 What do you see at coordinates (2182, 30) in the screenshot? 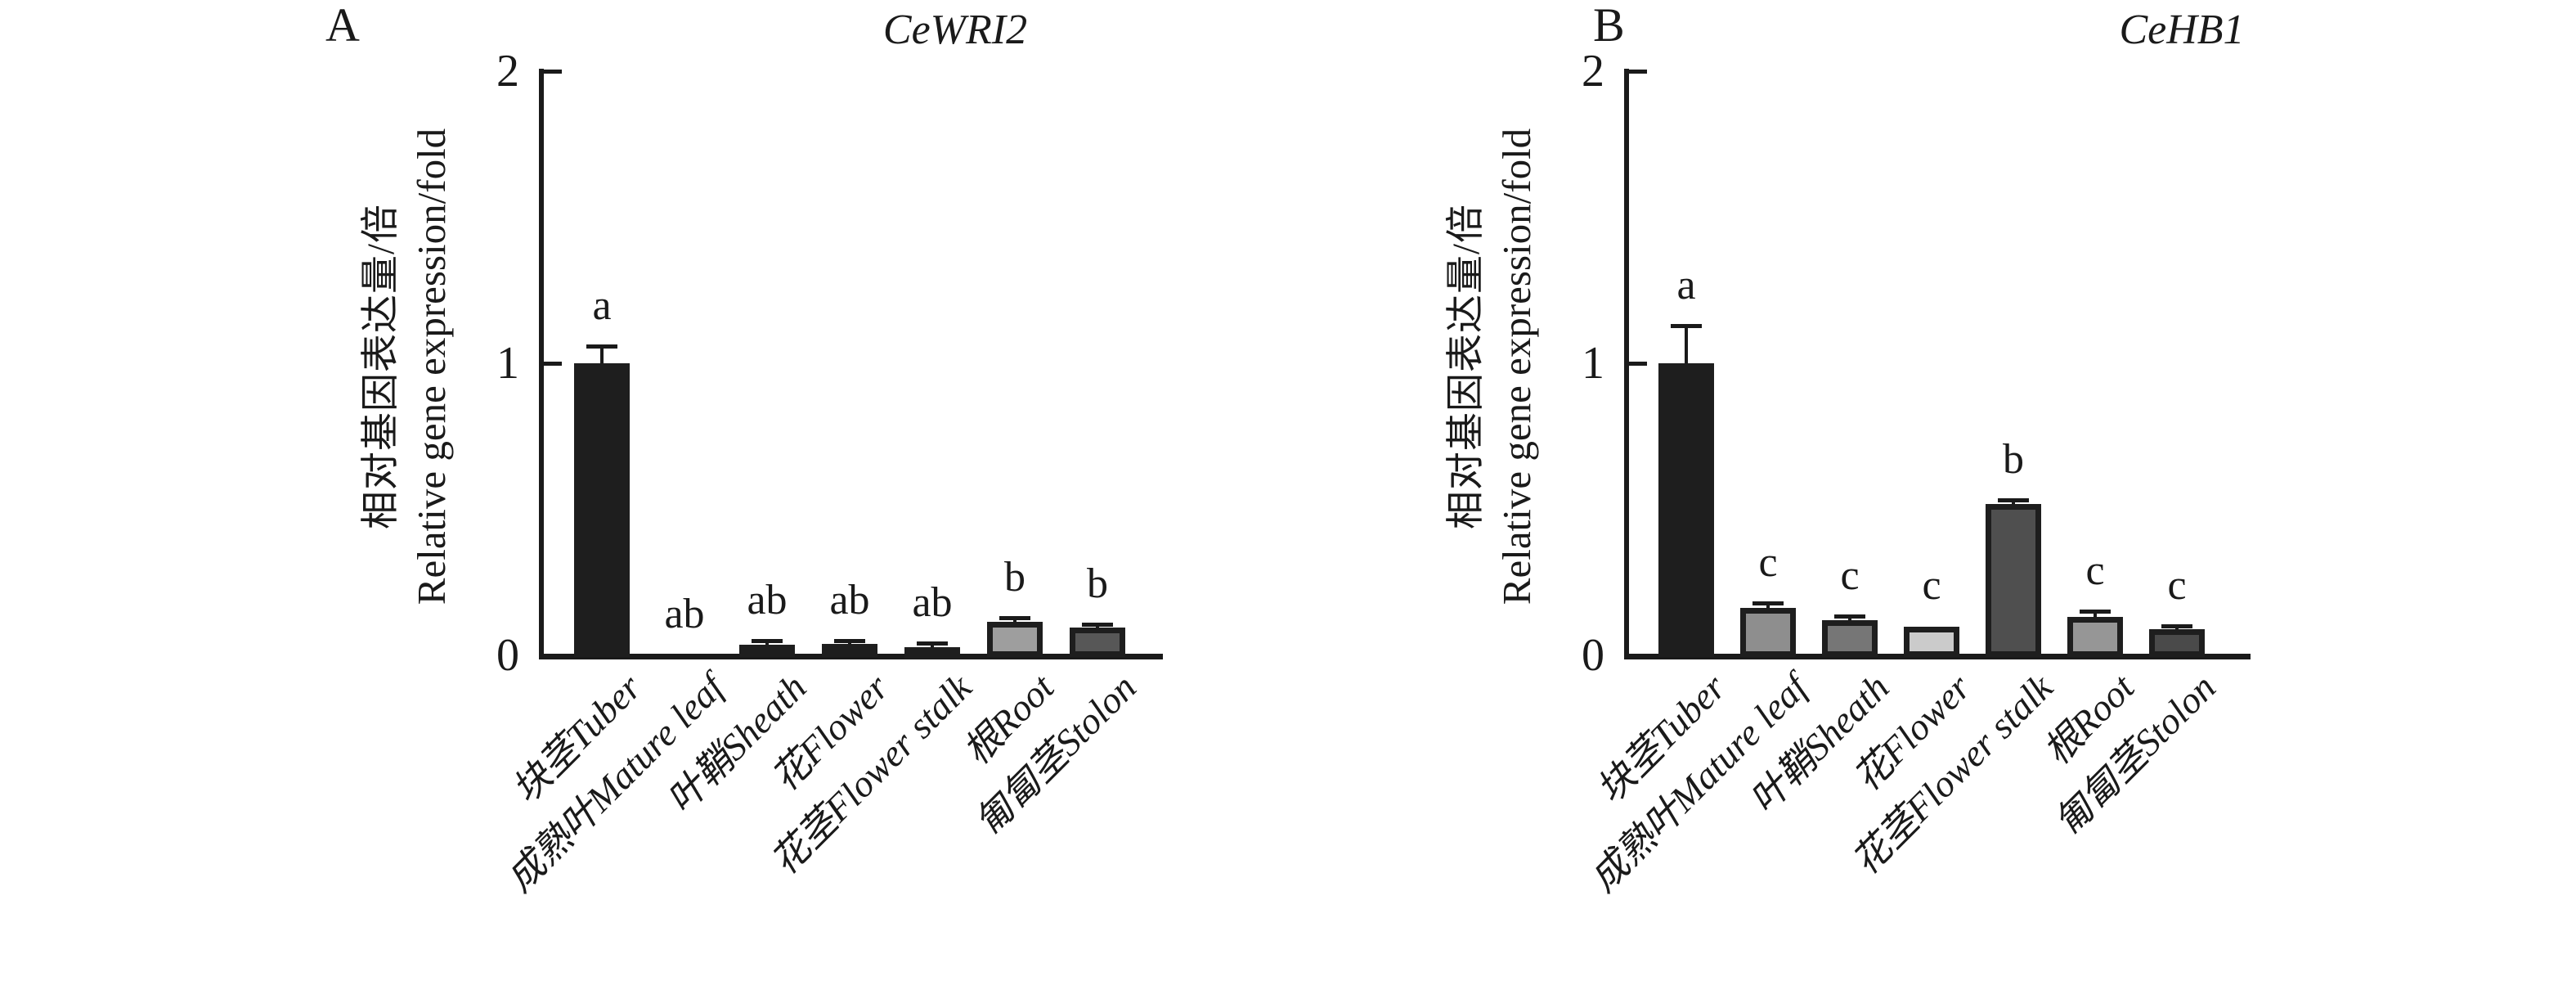
I see `chart-title-cehb1: CeHB1` at bounding box center [2182, 30].